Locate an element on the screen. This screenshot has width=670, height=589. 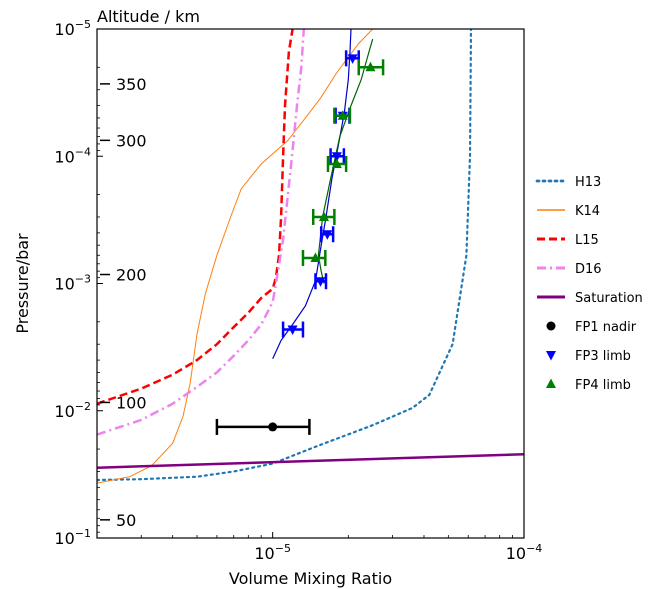
y-tick-label: 10⁻² is located at coordinates (72, 410).